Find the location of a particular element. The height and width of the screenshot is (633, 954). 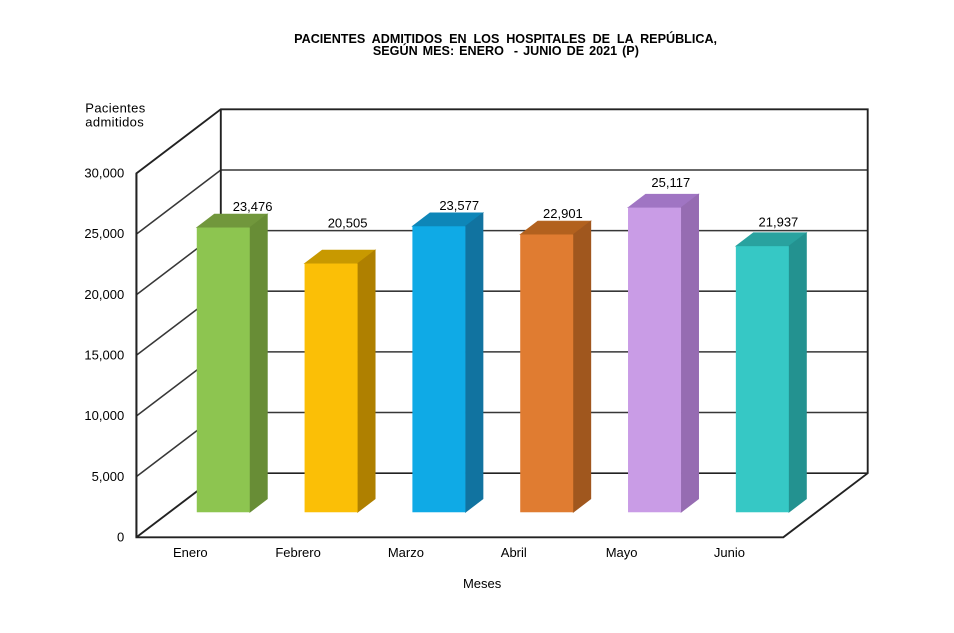

svg-text: 20,000 is located at coordinates (104, 294).